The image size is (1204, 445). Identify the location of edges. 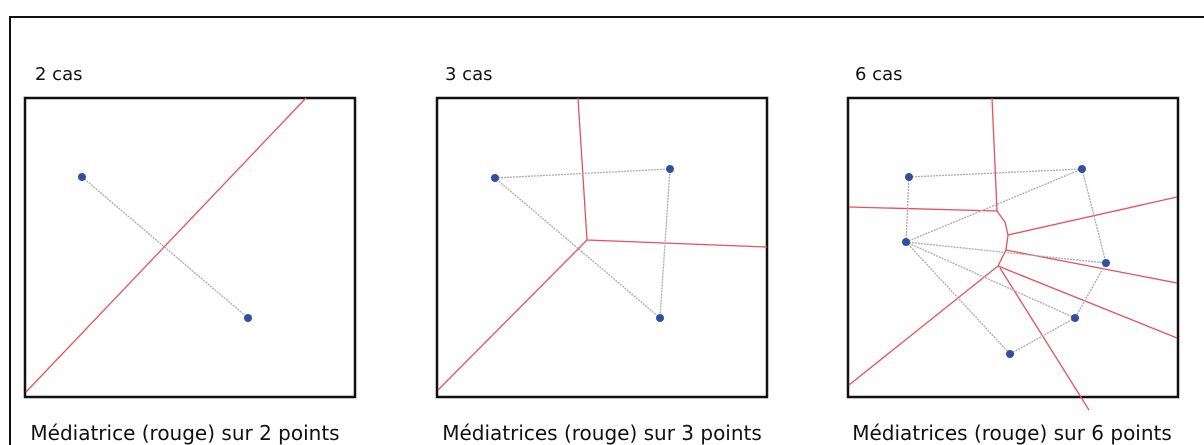
(1006, 261).